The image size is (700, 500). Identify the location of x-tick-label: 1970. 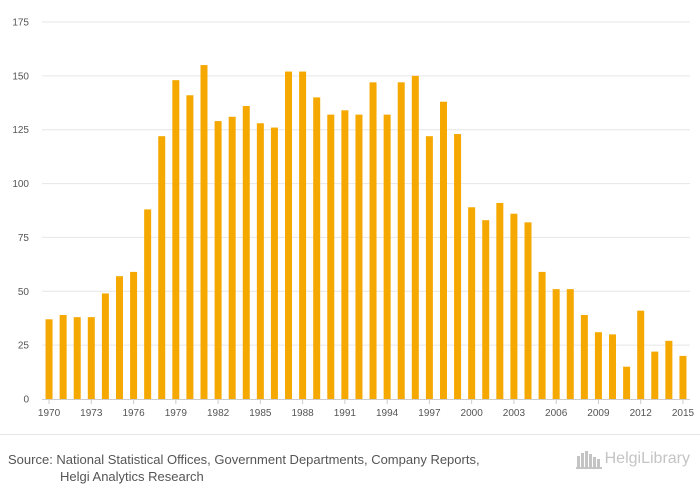
(49, 413).